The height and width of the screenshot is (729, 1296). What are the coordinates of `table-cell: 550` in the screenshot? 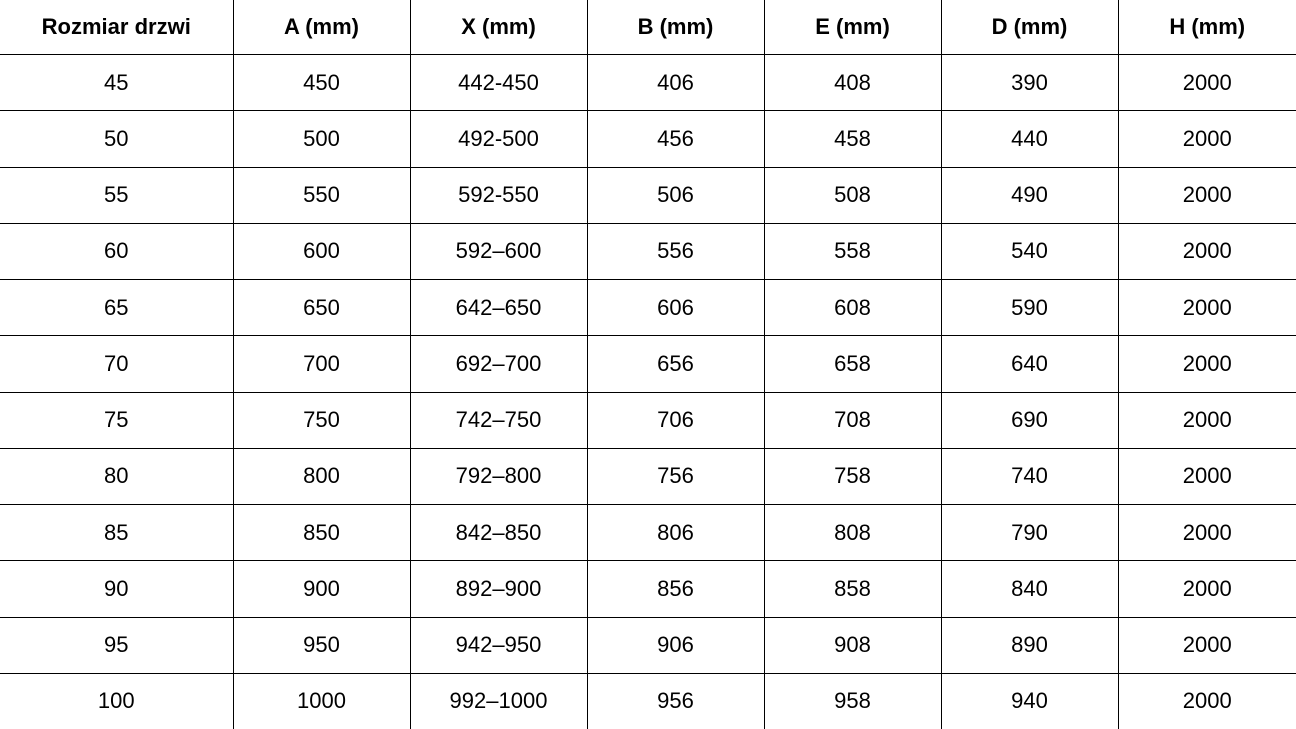 It's located at (321, 195).